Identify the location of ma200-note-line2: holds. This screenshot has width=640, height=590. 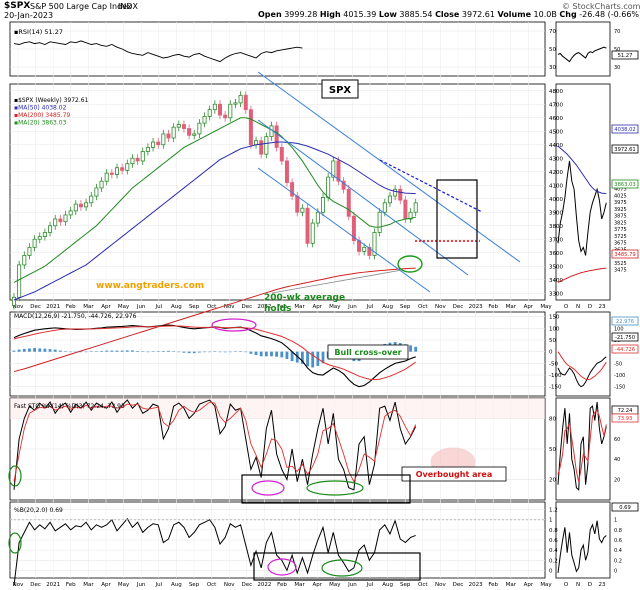
(277, 309).